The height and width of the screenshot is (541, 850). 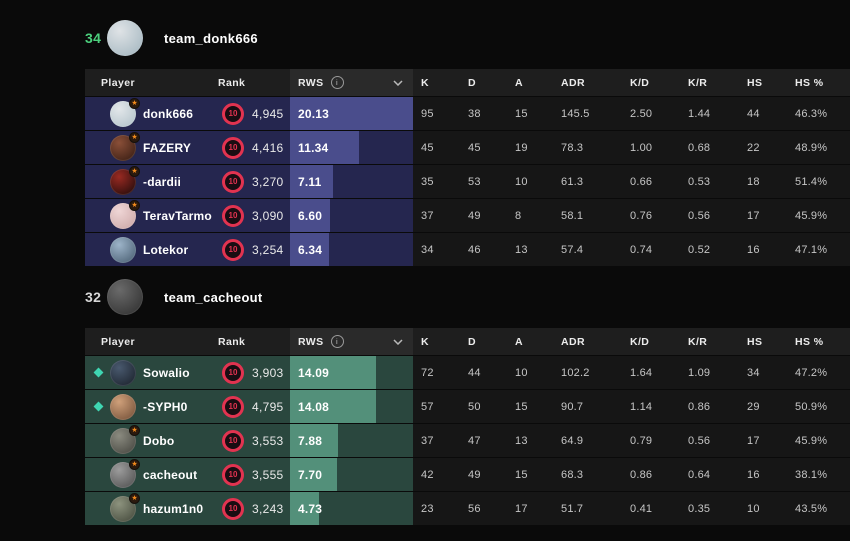 What do you see at coordinates (249, 474) in the screenshot?
I see `player-cell: ★ cacheout 10 3,555 7.70` at bounding box center [249, 474].